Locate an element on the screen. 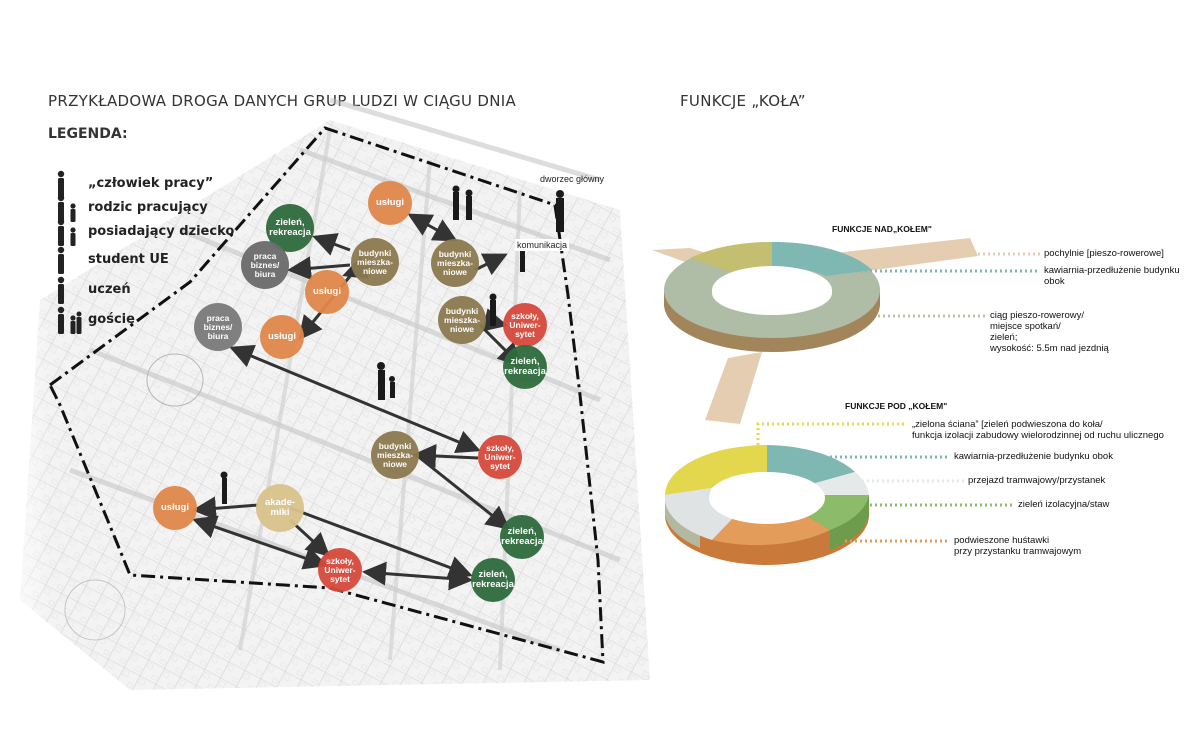 The image size is (1200, 750). legend-item-label: student UE is located at coordinates (128, 259).